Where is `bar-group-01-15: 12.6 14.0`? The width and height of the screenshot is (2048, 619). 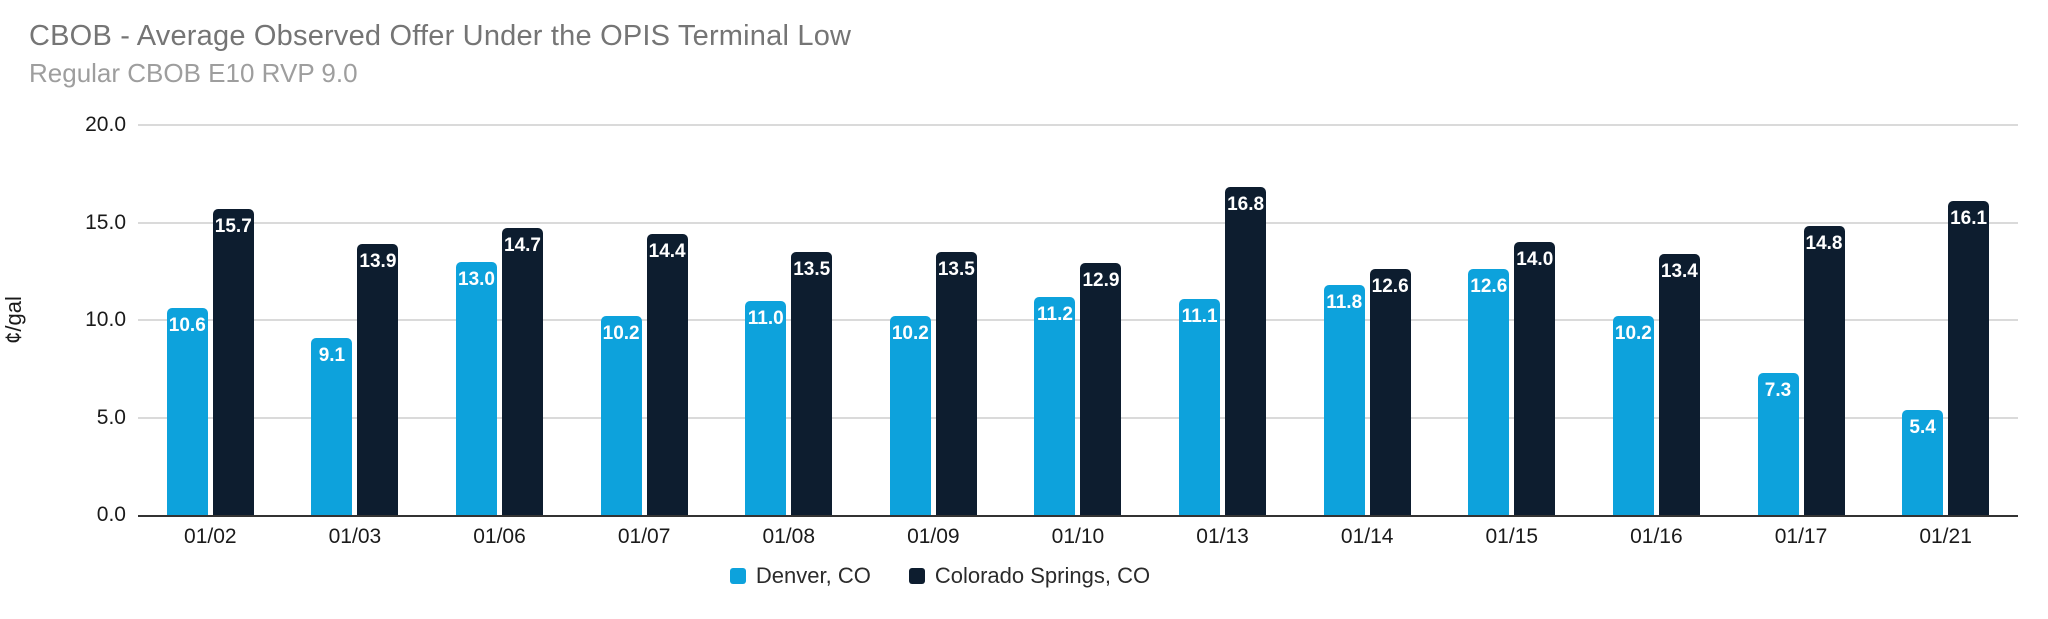
bar-group-01-15: 12.6 14.0 is located at coordinates (1511, 320).